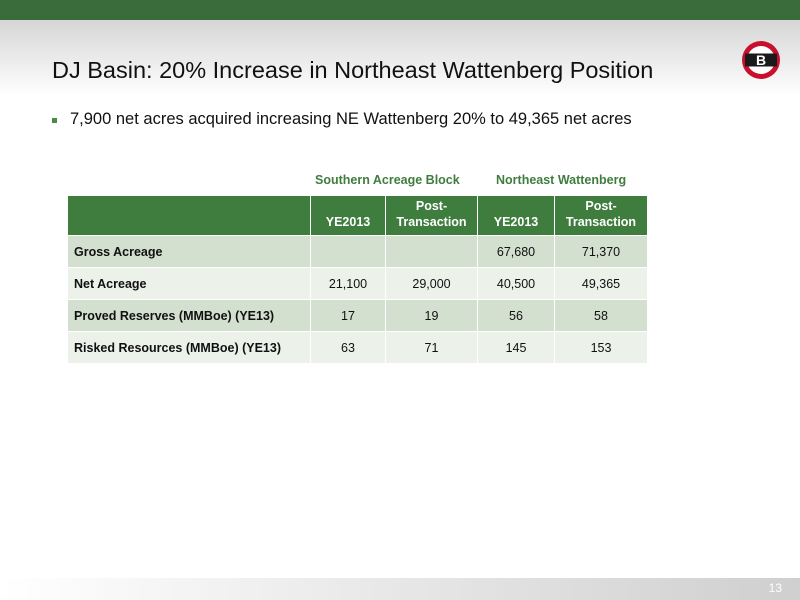 This screenshot has width=800, height=600. What do you see at coordinates (601, 347) in the screenshot?
I see `table-cell: 153` at bounding box center [601, 347].